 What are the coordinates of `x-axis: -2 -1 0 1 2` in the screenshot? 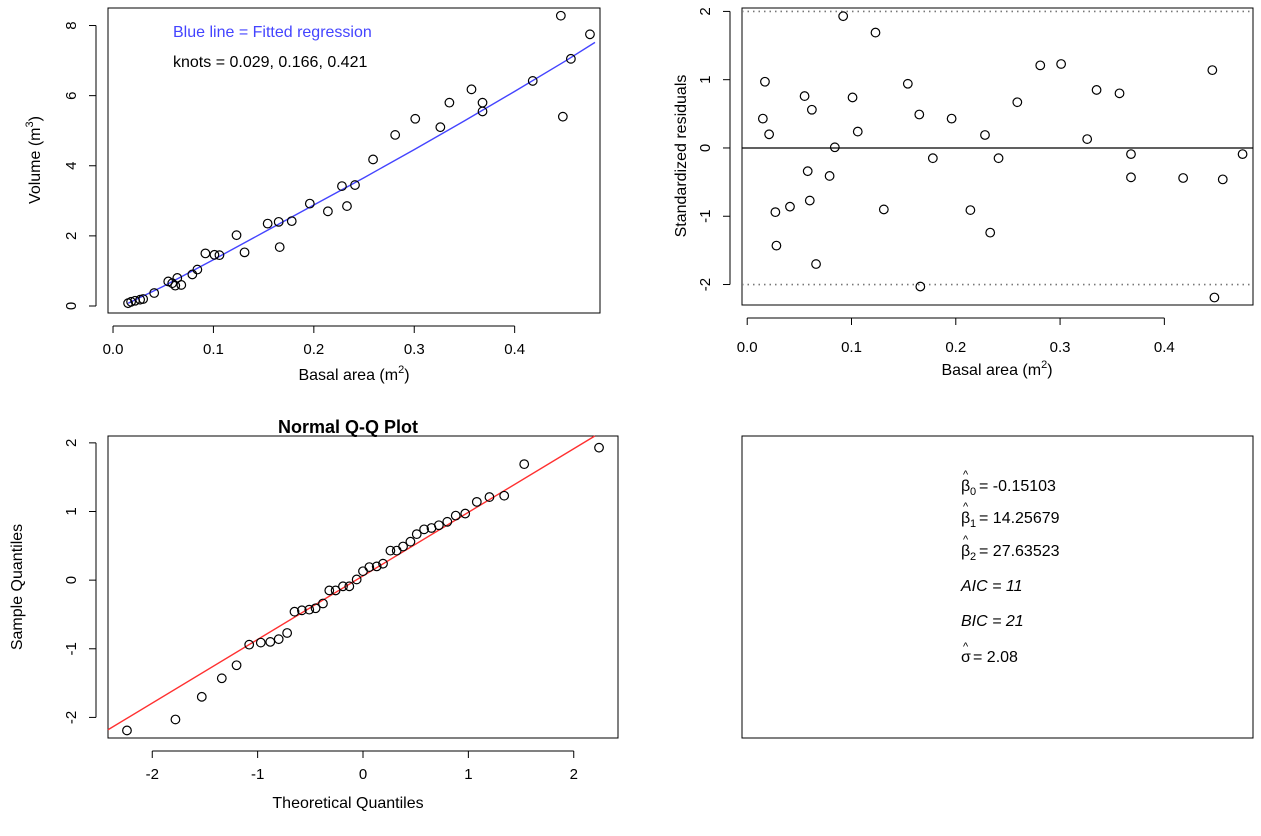 It's located at (362, 766).